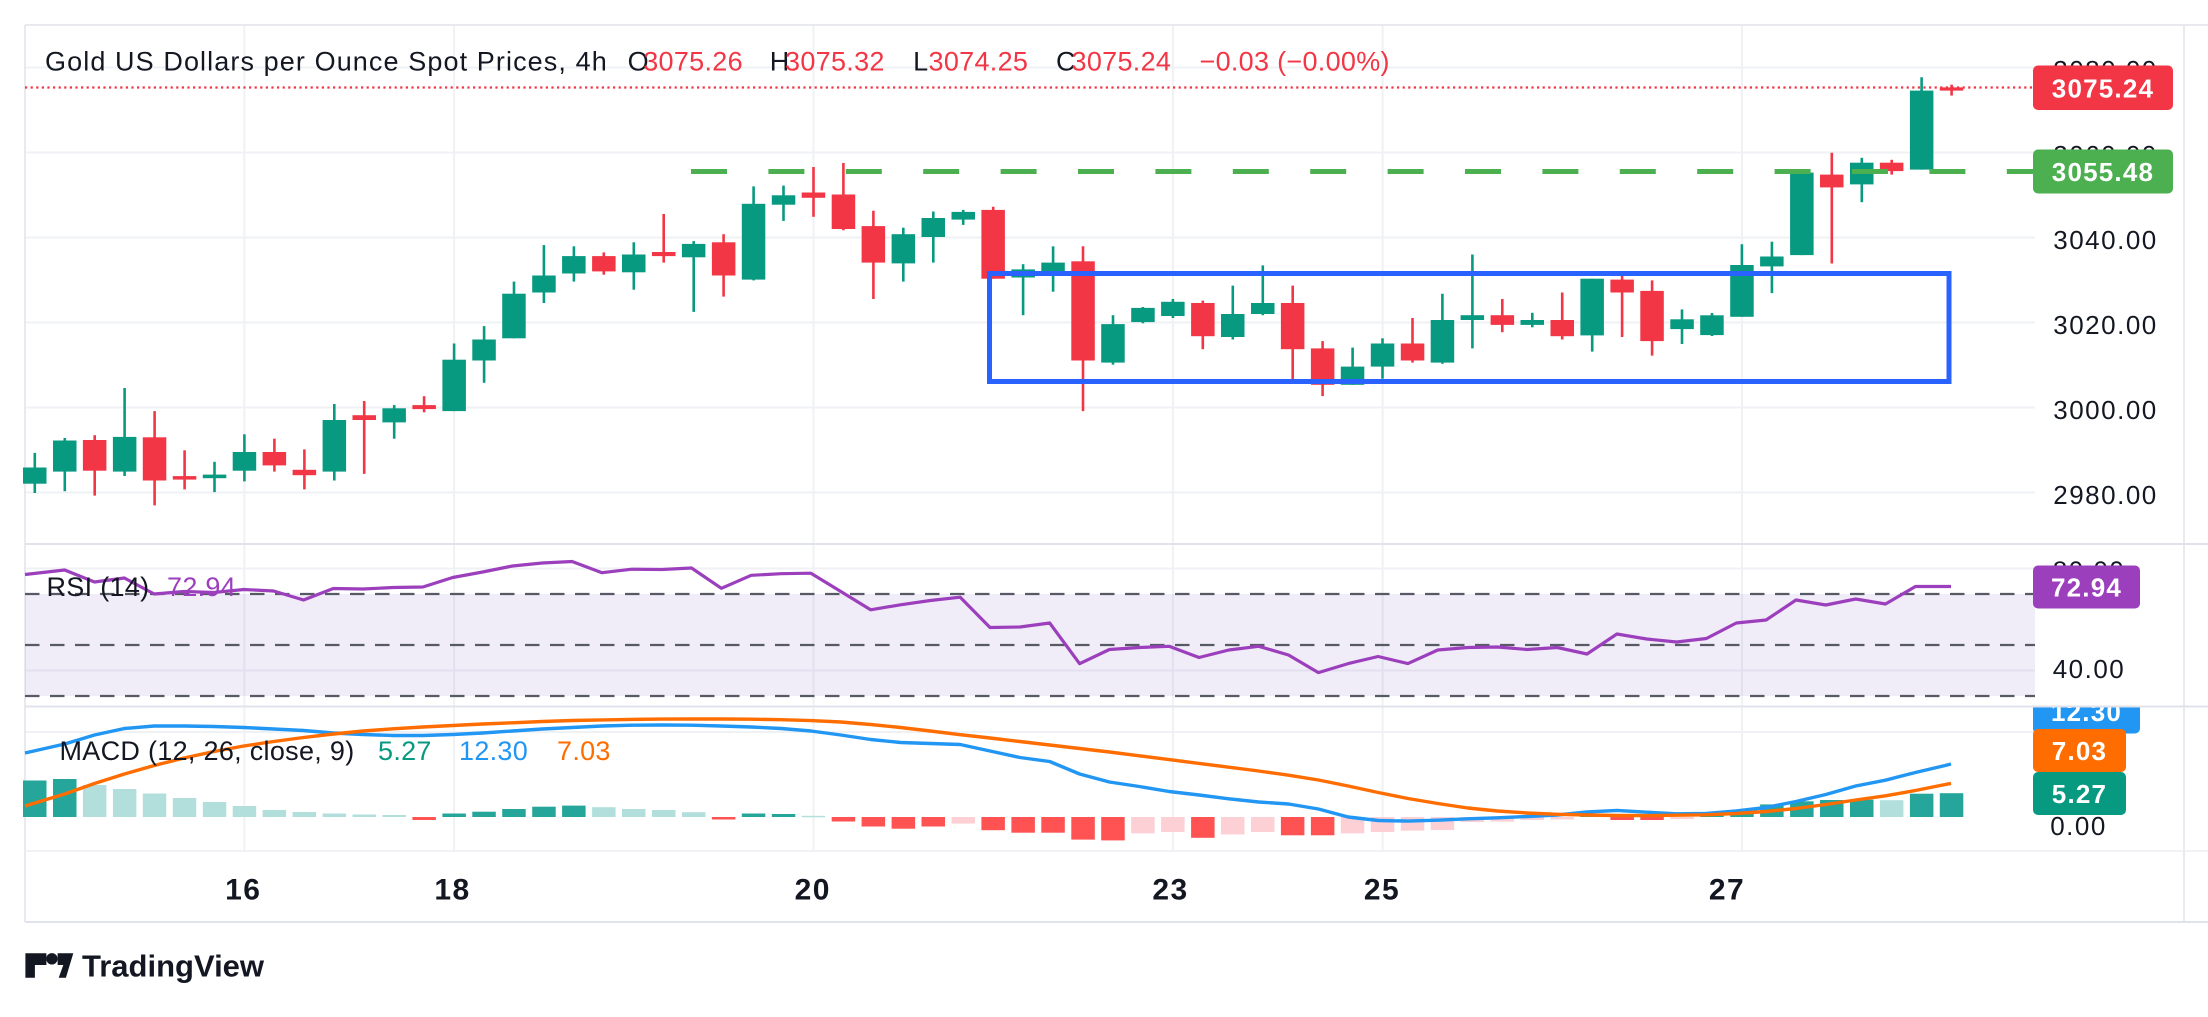  What do you see at coordinates (979, 62) in the screenshot?
I see `svg-text: 3074.25` at bounding box center [979, 62].